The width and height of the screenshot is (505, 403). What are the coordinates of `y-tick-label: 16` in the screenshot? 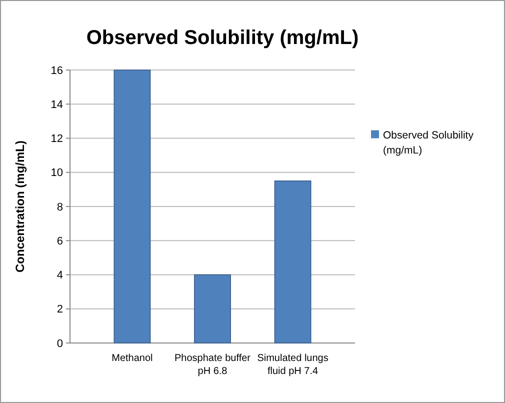 It's located at (56, 70).